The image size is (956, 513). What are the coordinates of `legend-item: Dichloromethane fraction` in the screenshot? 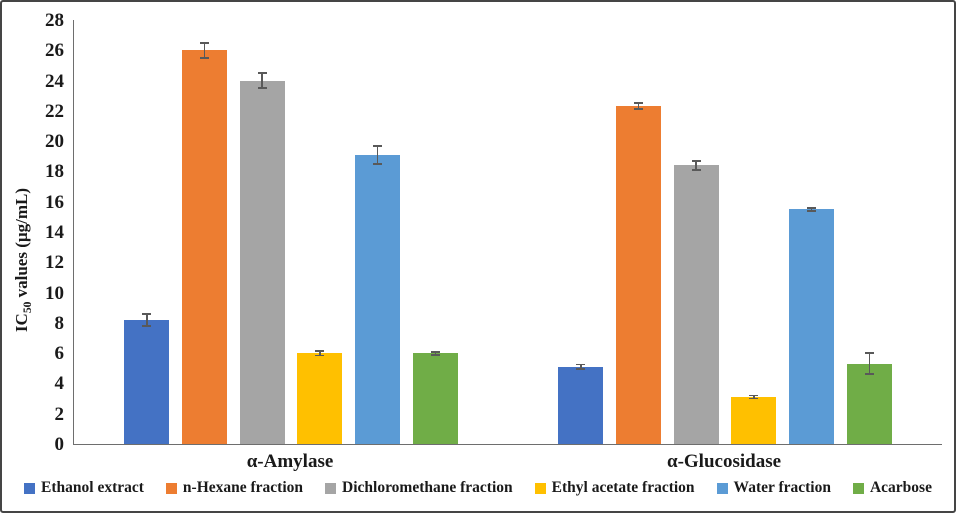 It's located at (419, 488).